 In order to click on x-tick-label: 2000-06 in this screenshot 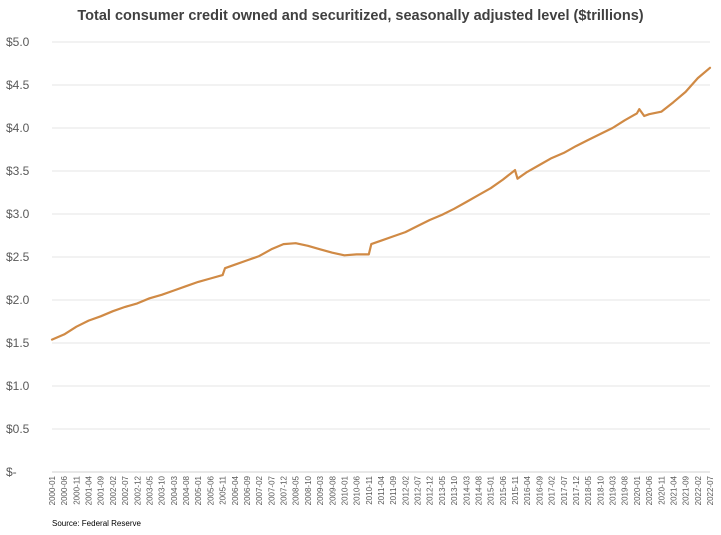, I will do `click(64, 490)`.